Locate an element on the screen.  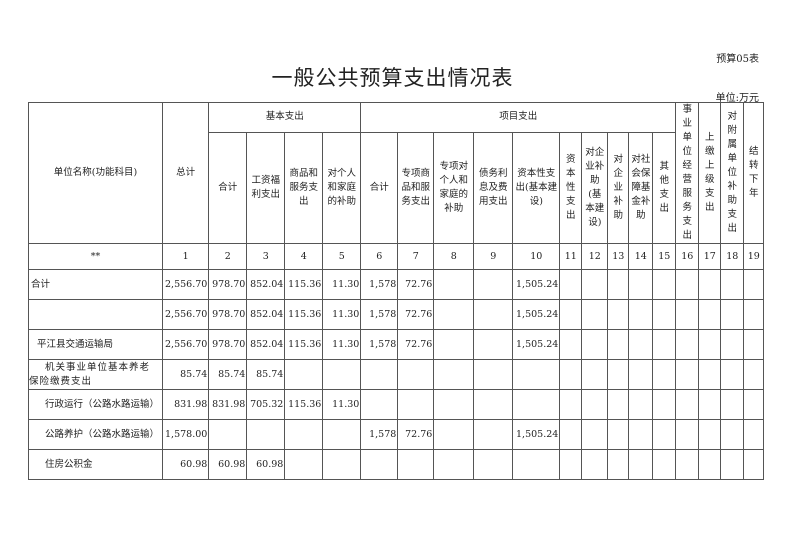
header-cell: 事业单位经营服务支出 is located at coordinates (687, 173).